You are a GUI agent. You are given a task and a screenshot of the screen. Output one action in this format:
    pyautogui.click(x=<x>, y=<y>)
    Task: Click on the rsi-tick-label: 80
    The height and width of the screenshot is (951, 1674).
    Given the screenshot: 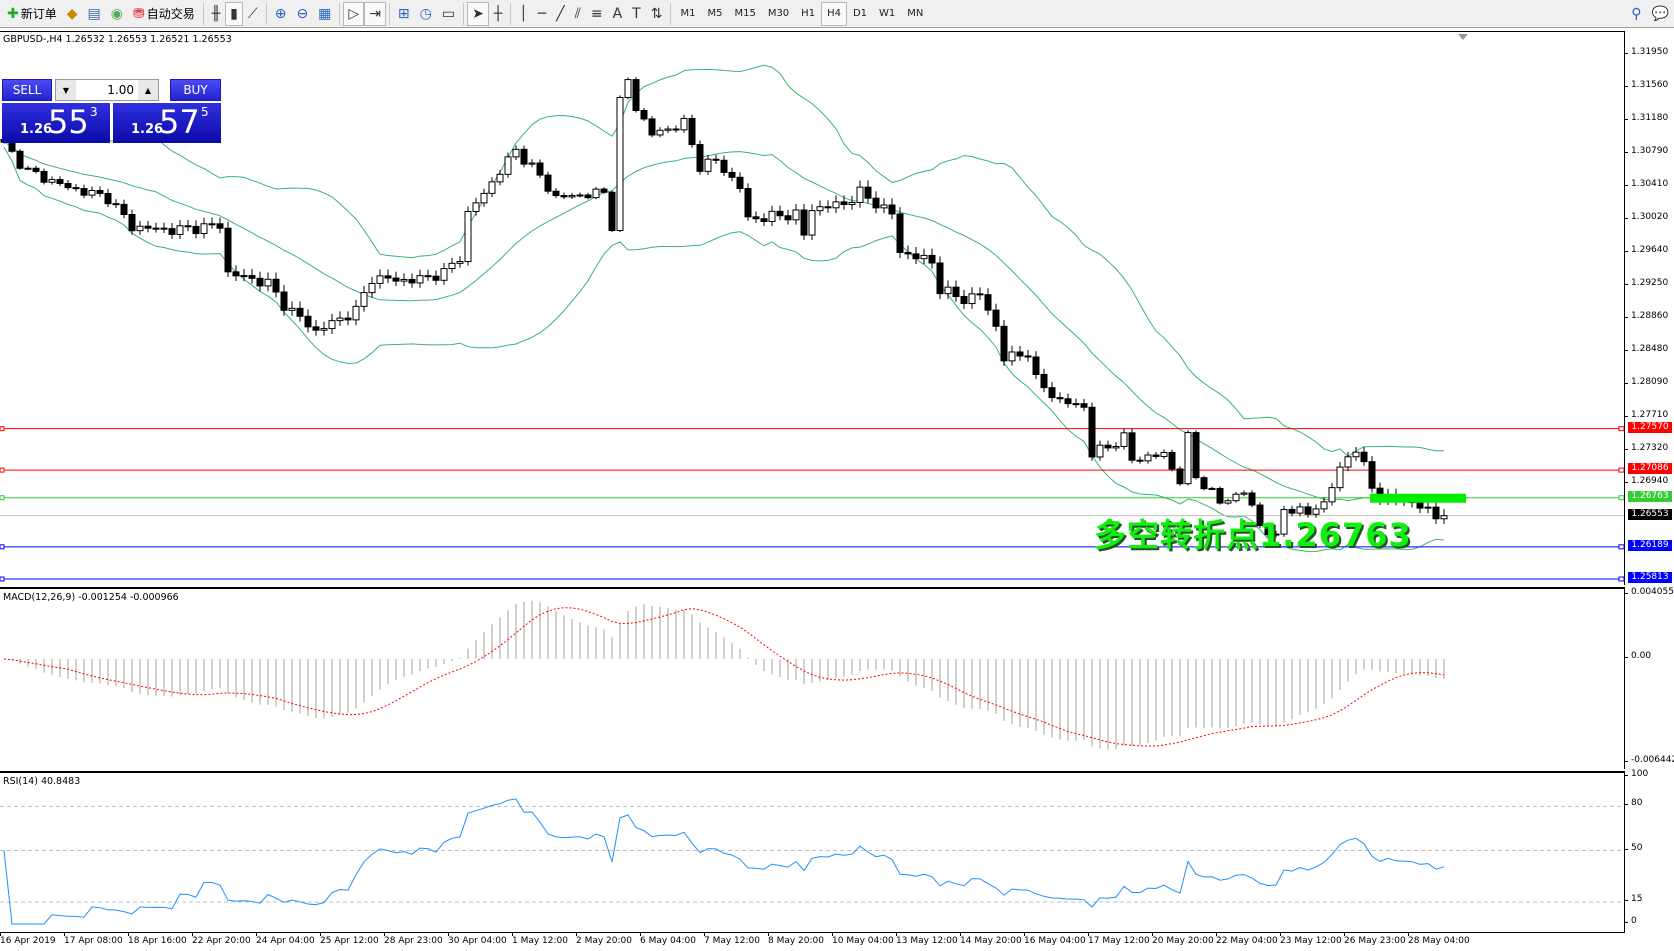 What is the action you would take?
    pyautogui.click(x=1633, y=803)
    